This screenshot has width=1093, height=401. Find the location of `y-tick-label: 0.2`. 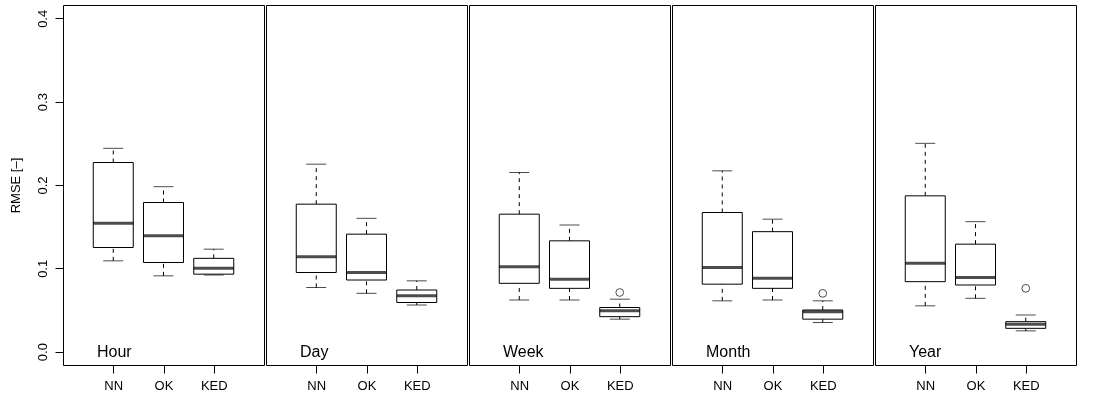

y-tick-label: 0.2 is located at coordinates (42, 185).